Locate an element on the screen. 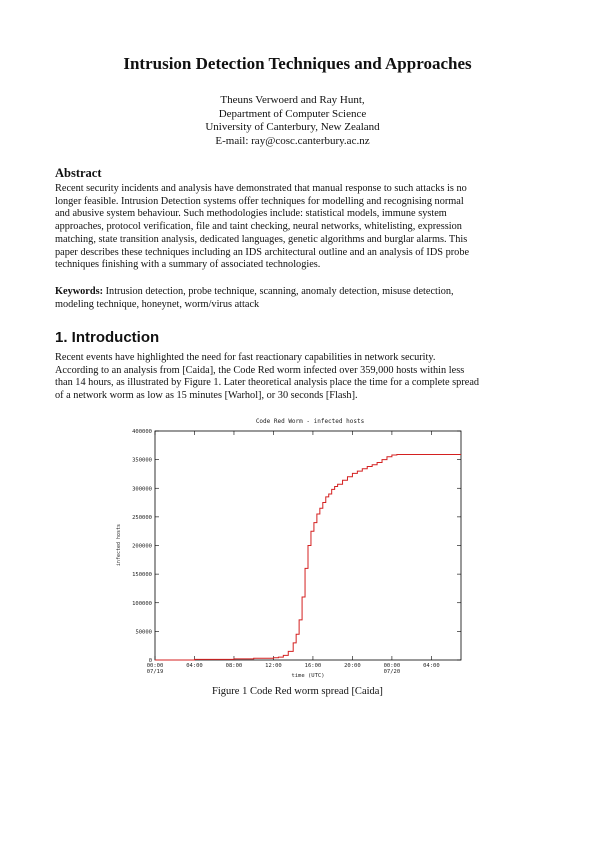 This screenshot has height=842, width=595. chart-title: Code Red Worm - infected hosts is located at coordinates (310, 421).